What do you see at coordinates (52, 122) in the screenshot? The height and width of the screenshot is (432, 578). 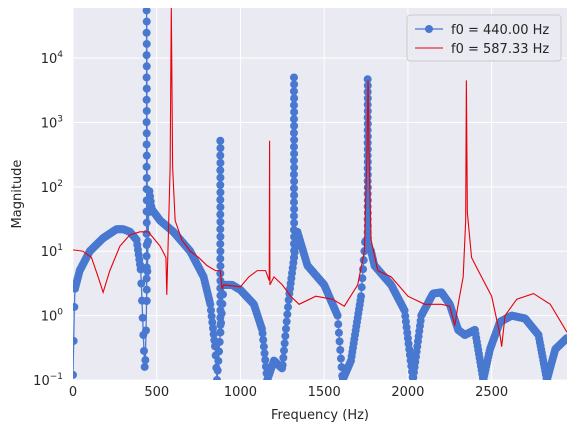 I see `y-tick-label: 10³` at bounding box center [52, 122].